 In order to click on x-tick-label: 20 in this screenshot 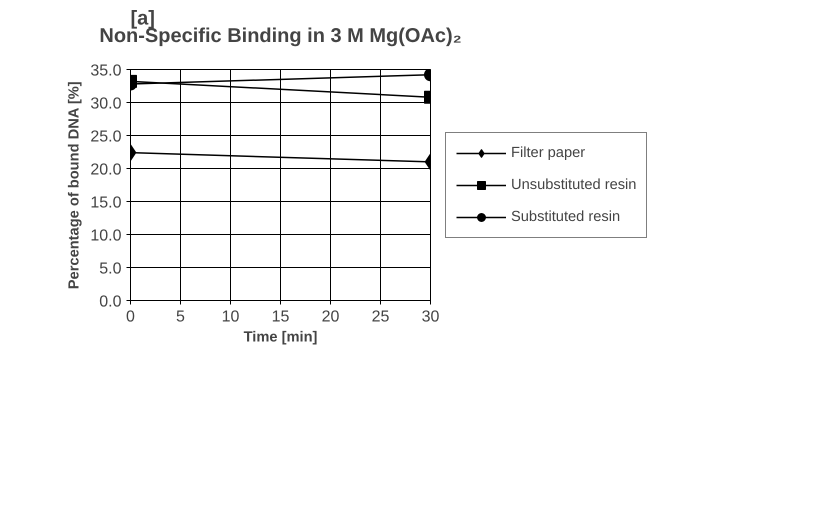, I will do `click(331, 317)`.